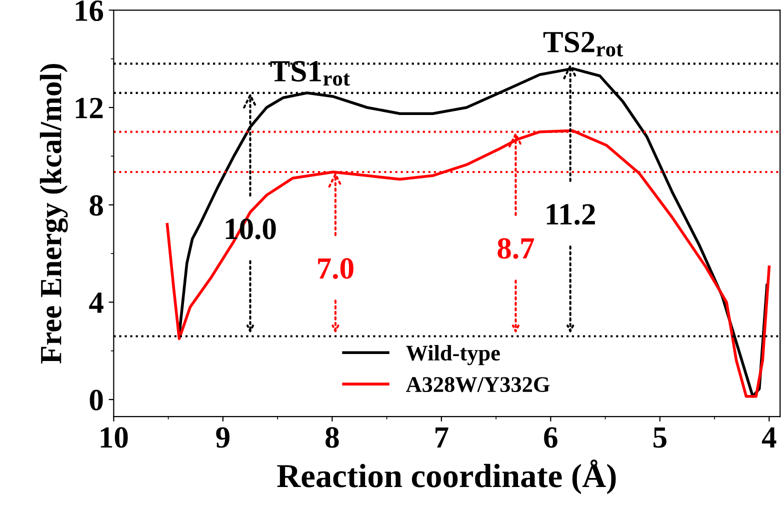 The height and width of the screenshot is (508, 784). Describe the element at coordinates (583, 44) in the screenshot. I see `annotation: TS2$_{rot}$` at that location.